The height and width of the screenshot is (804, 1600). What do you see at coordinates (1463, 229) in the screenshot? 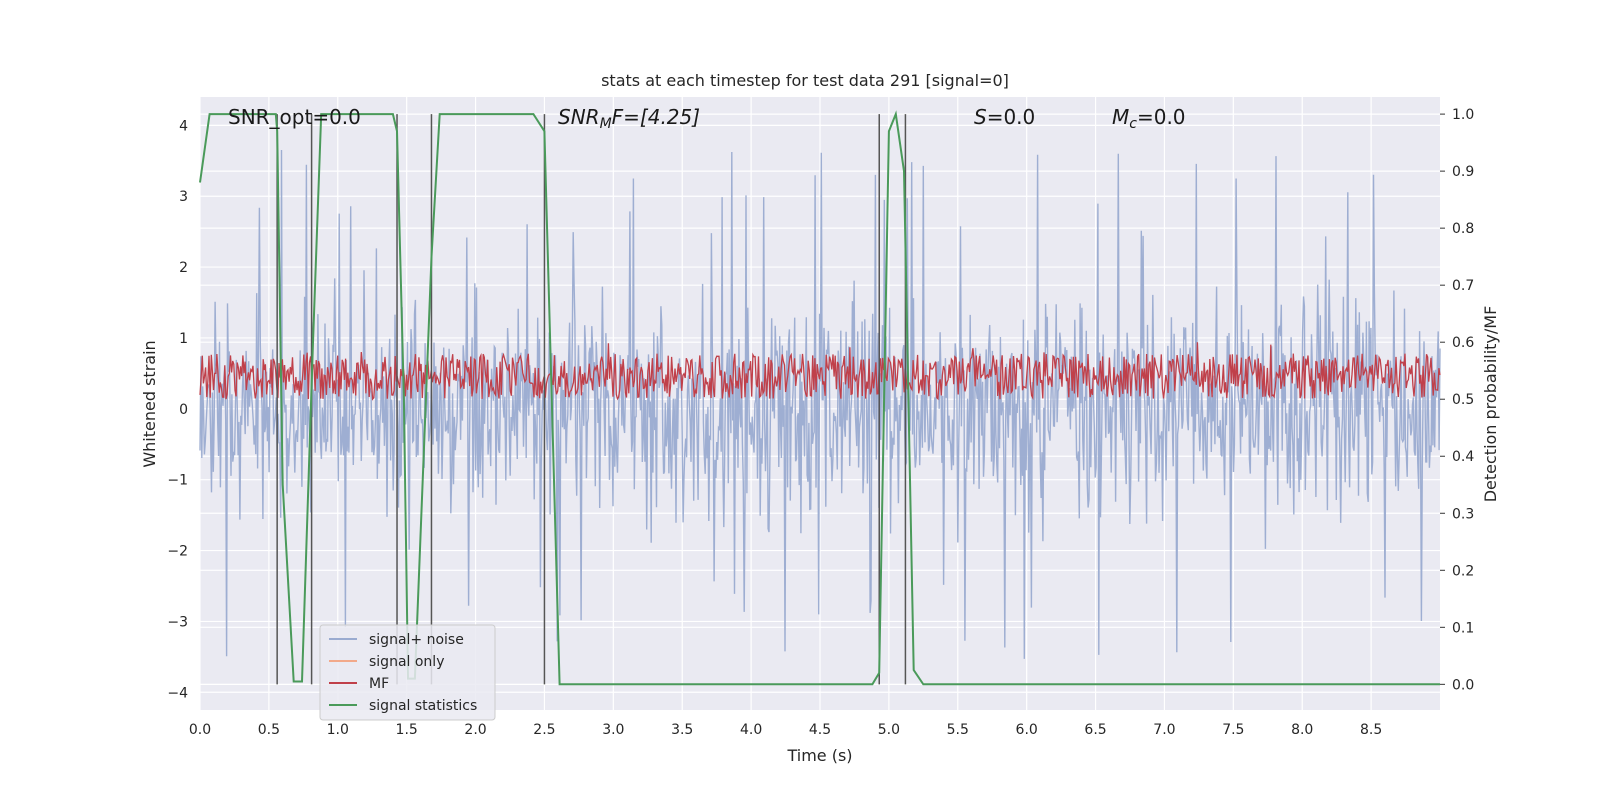
I see `y2-tick-label: 0.8` at bounding box center [1463, 229].